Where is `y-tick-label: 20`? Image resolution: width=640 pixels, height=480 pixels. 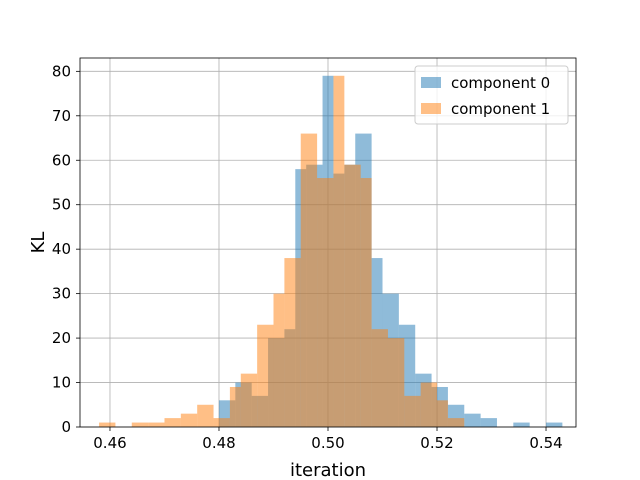
y-tick-label: 20 is located at coordinates (61, 338).